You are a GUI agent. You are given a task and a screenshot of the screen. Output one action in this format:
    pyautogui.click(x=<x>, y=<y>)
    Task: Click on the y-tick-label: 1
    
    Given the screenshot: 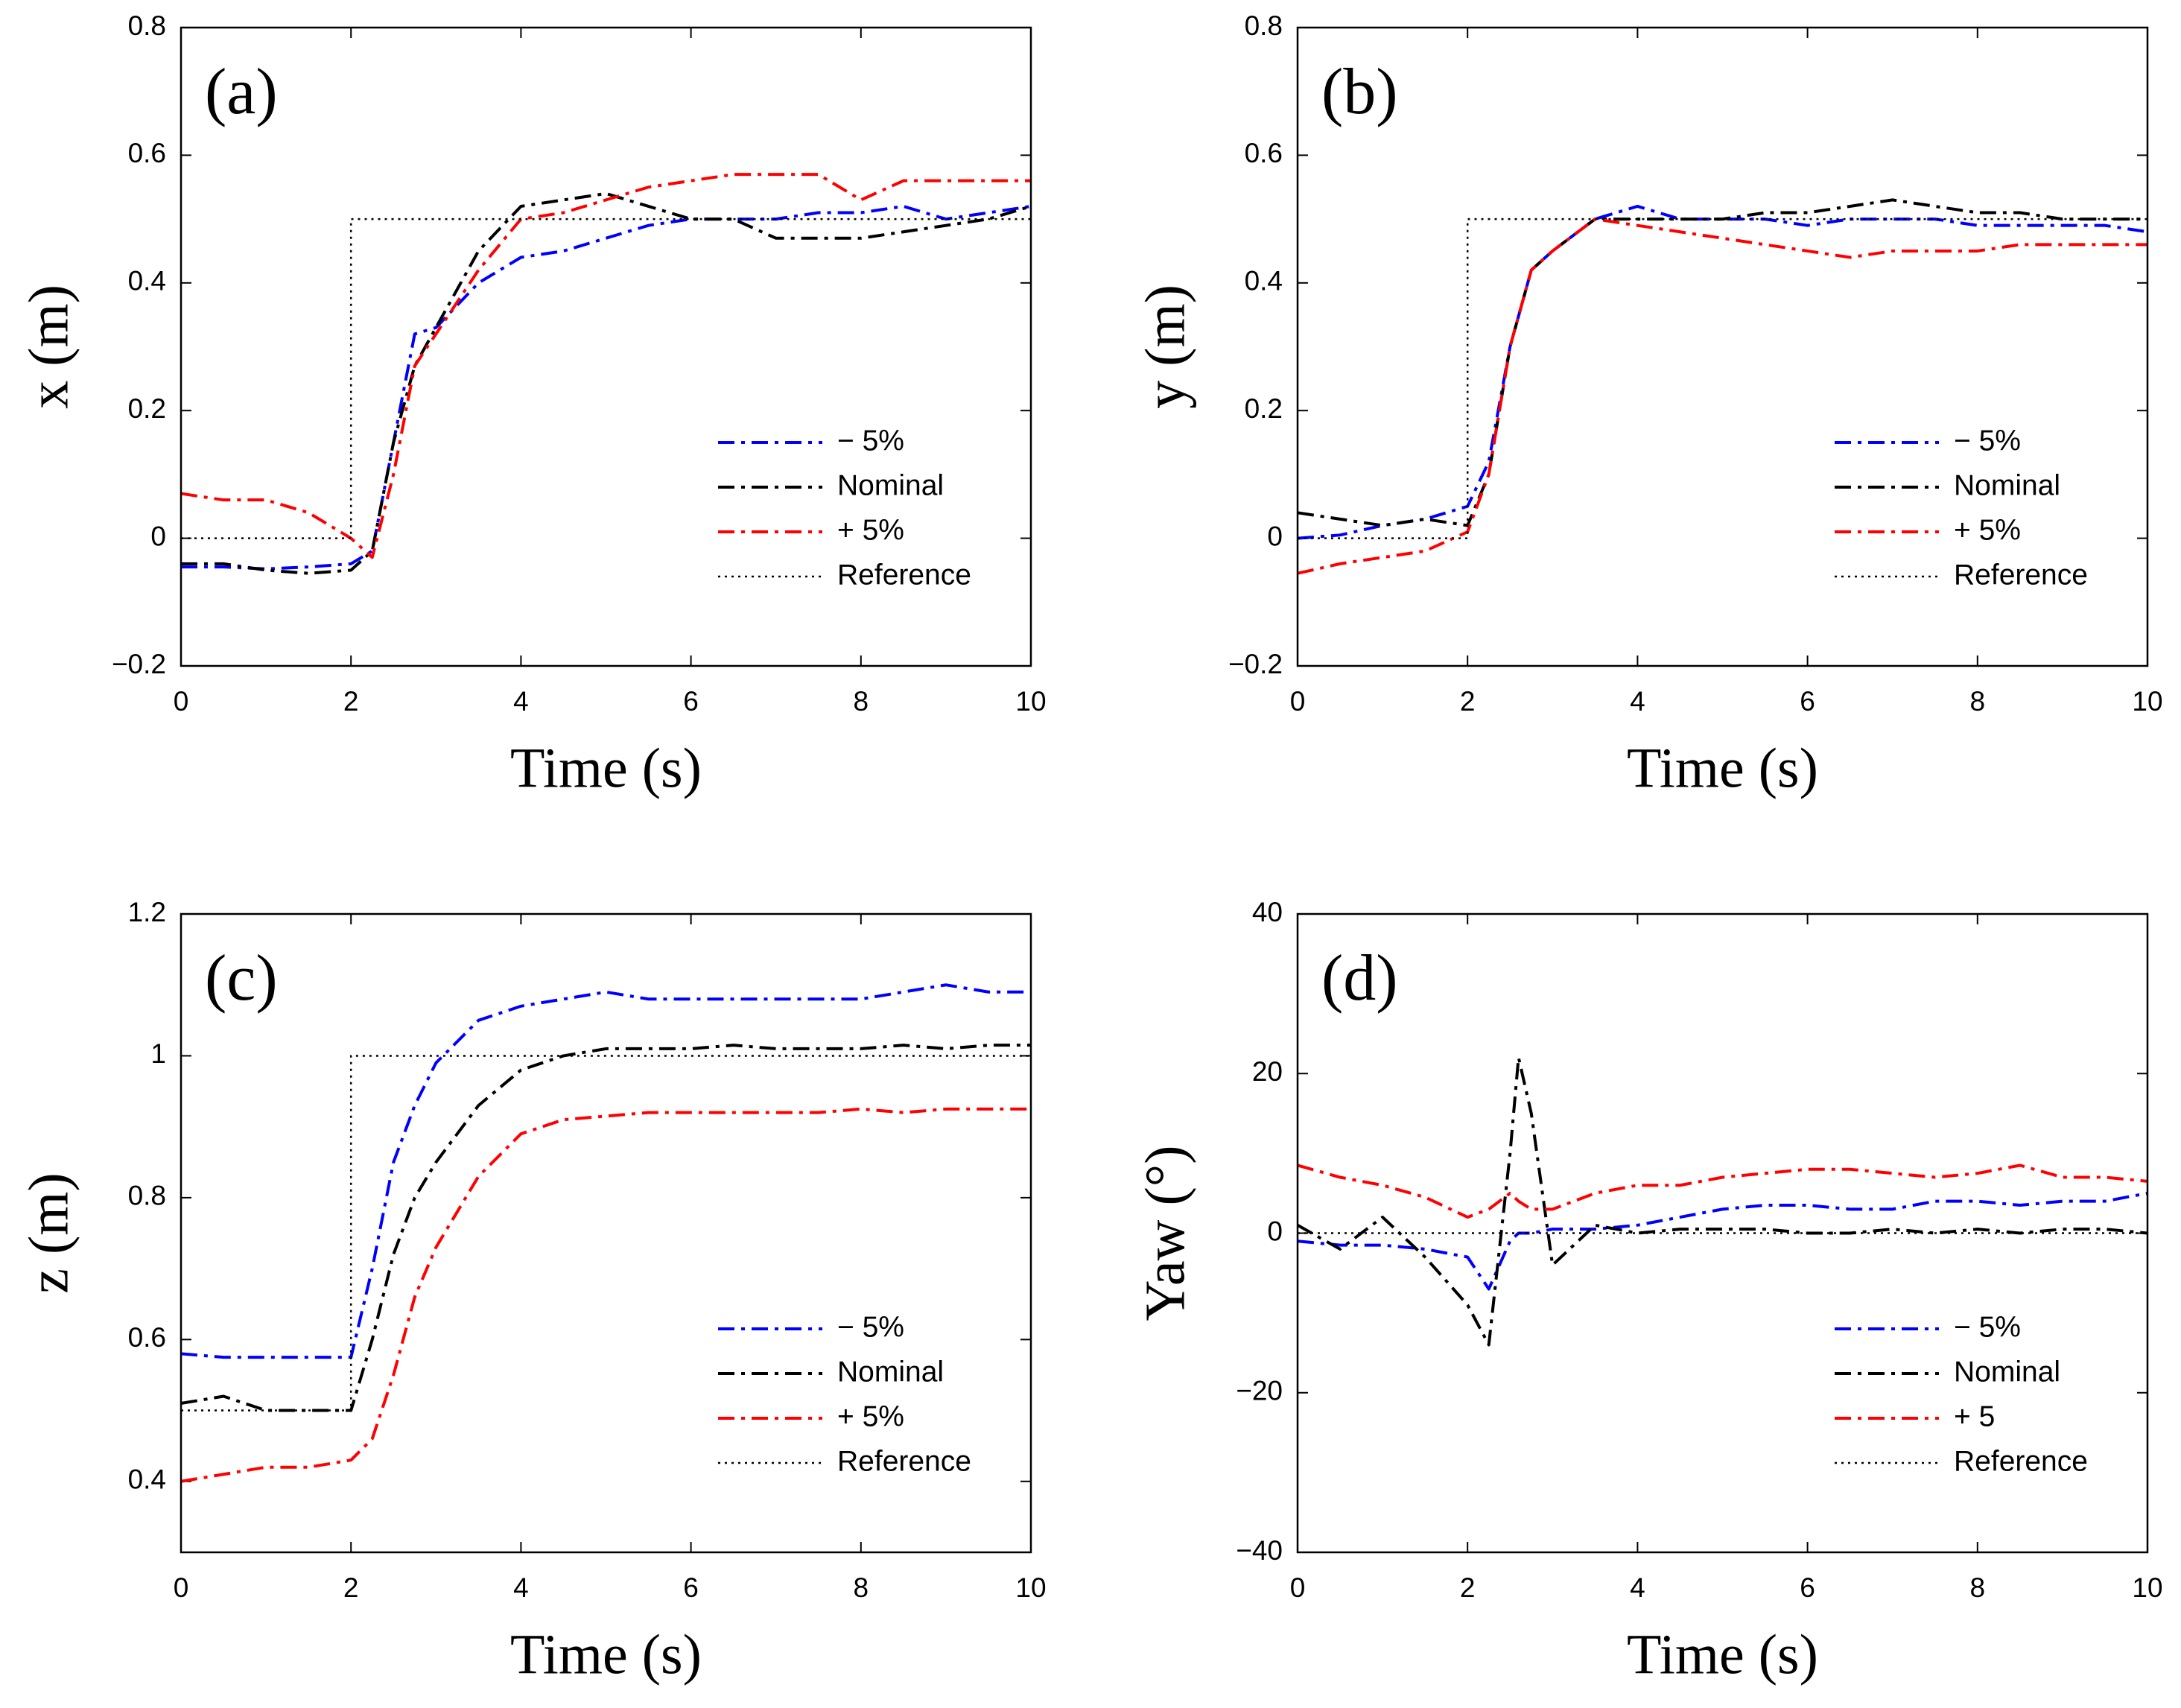 What is the action you would take?
    pyautogui.click(x=158, y=1053)
    